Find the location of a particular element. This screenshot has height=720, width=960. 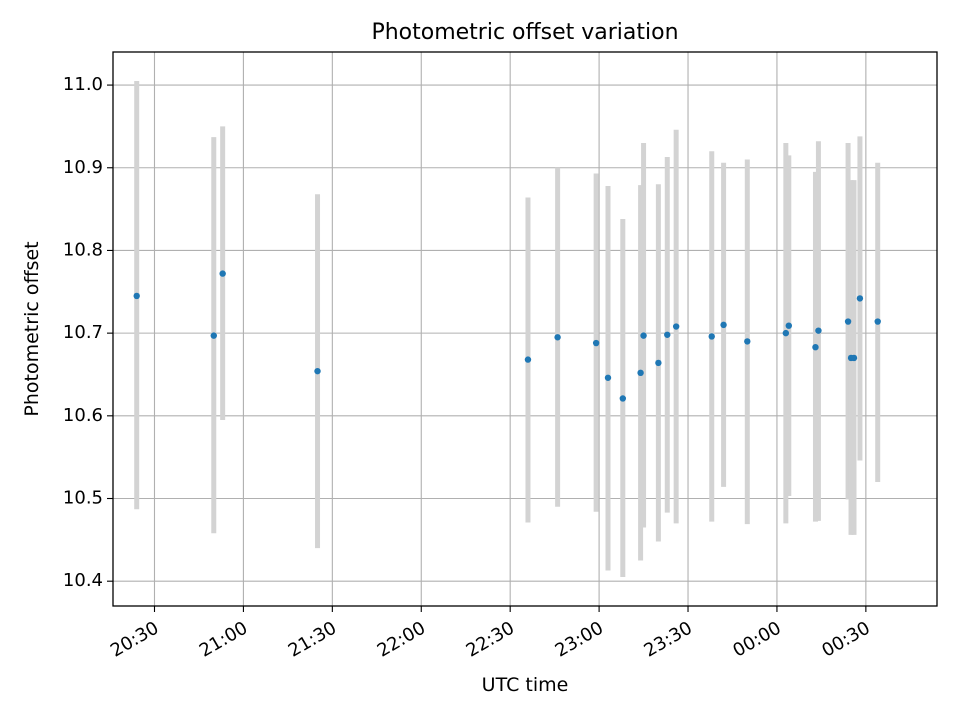

y-axis-ticks: 10.4 10.5 10.6 10.7 10.8 10.9 11.0 is located at coordinates (88, 332).